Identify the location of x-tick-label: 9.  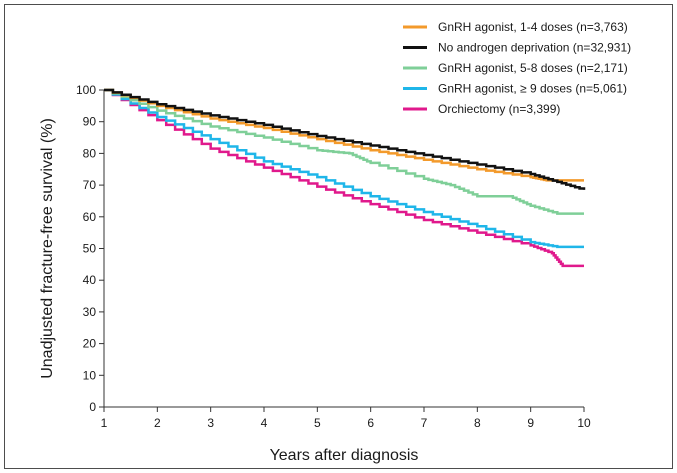
(530, 423).